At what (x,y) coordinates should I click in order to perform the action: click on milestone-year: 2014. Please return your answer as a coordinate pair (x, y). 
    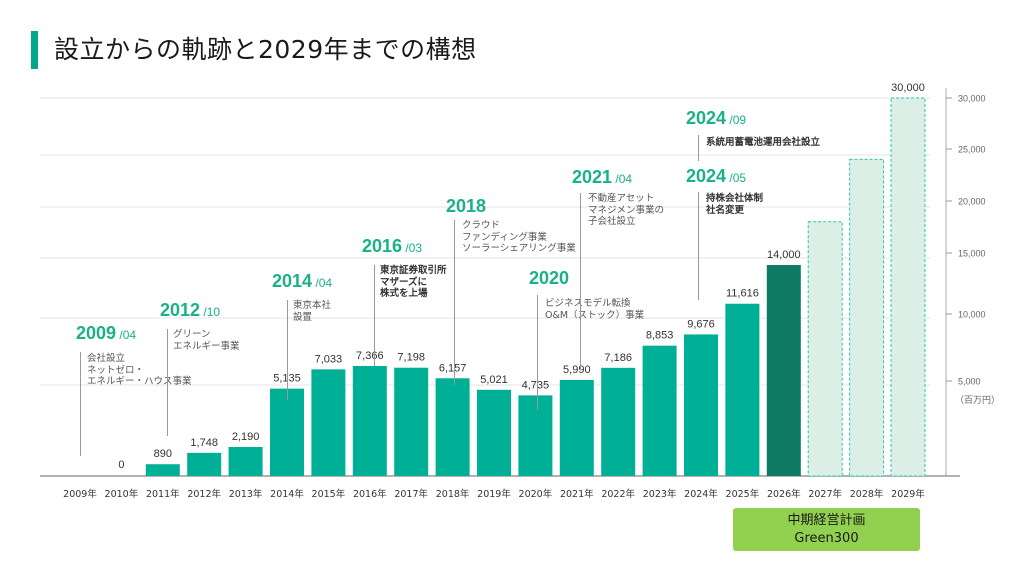
    Looking at the image, I should click on (292, 281).